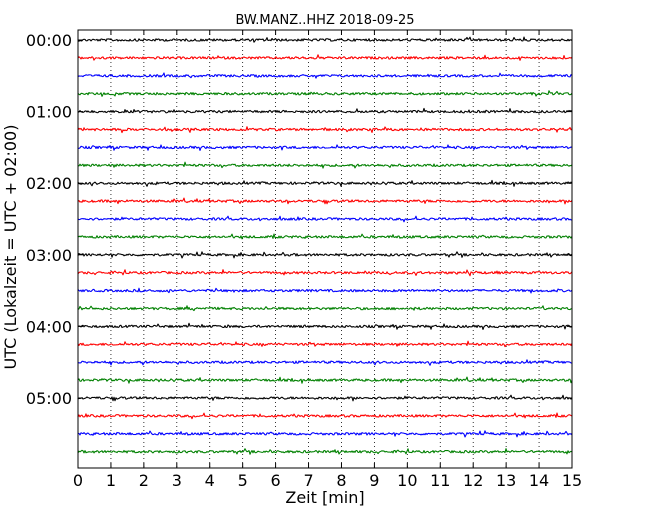 Image resolution: width=650 pixels, height=520 pixels. Describe the element at coordinates (325, 398) in the screenshot. I see `trace-05:00` at that location.